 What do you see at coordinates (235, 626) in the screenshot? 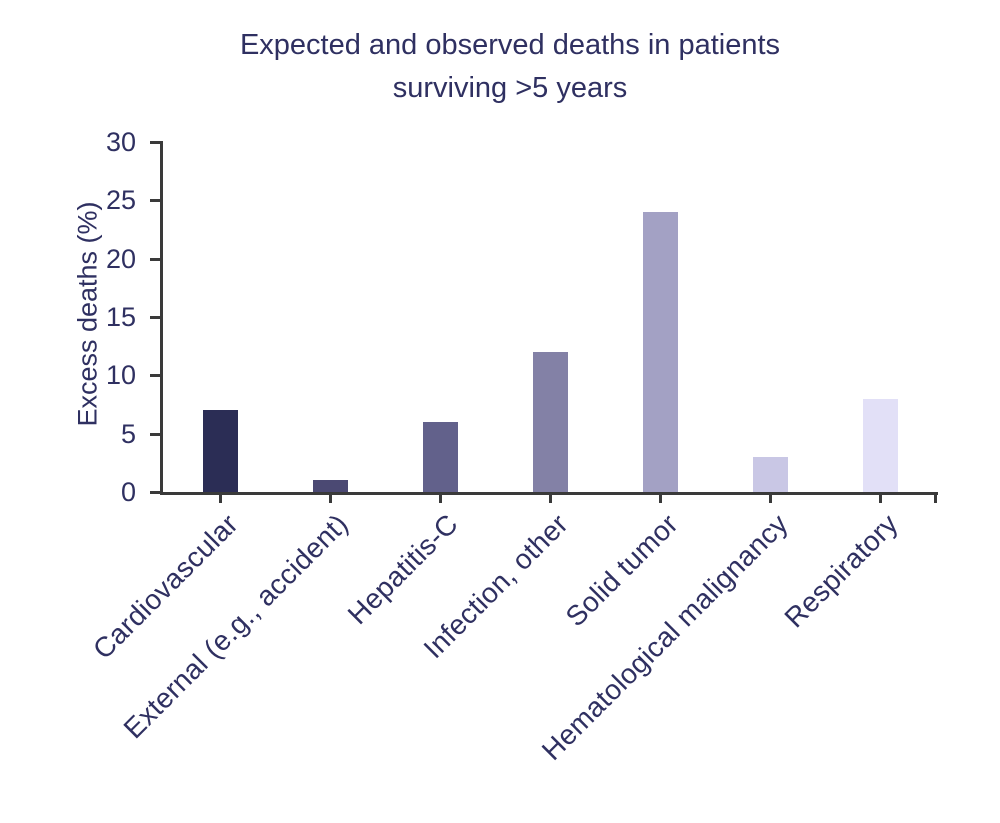
I see `x-axis-label: External (e.g., accident)` at bounding box center [235, 626].